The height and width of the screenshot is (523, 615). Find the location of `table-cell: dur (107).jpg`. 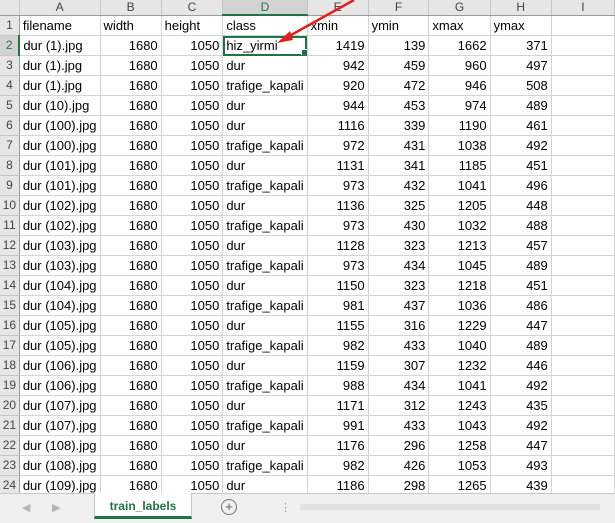

table-cell: dur (107).jpg is located at coordinates (60, 405).